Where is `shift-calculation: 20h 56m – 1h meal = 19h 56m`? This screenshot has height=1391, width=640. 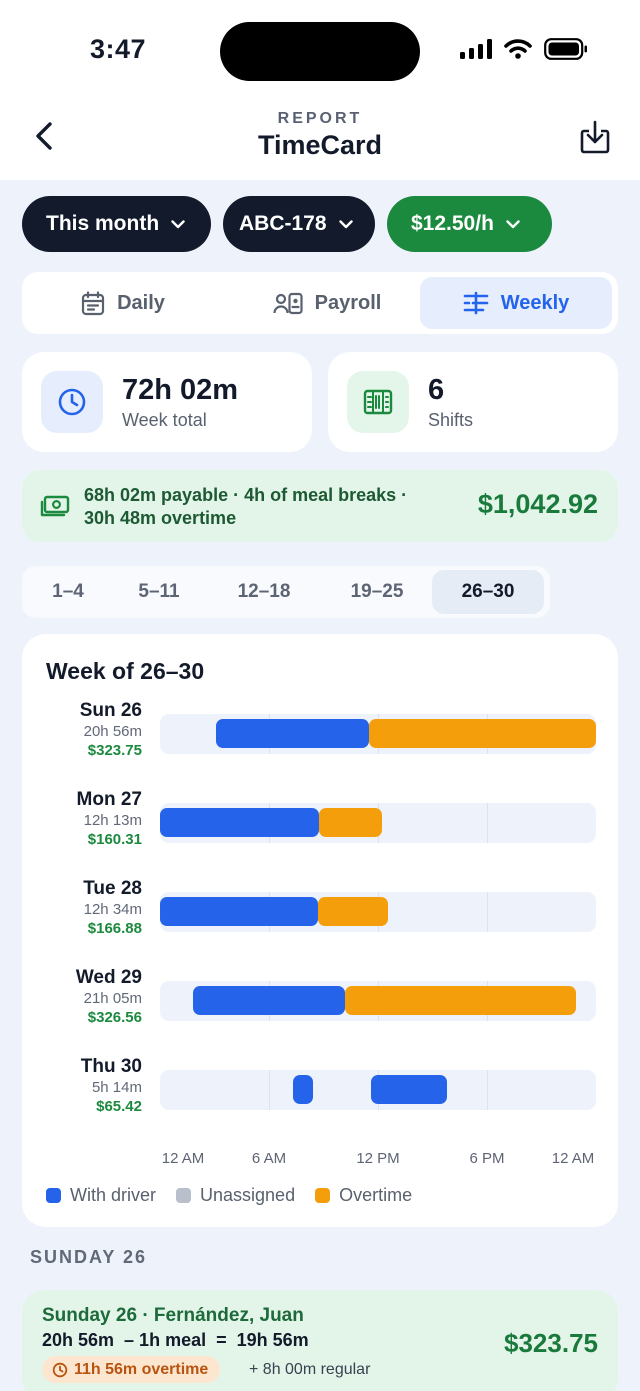
shift-calculation: 20h 56m – 1h meal = 19h 56m is located at coordinates (175, 1340).